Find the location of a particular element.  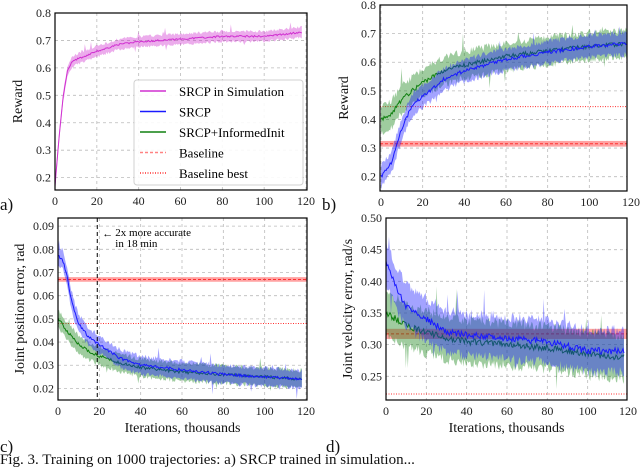

y-tick-label: 0.2 is located at coordinates (43, 178).